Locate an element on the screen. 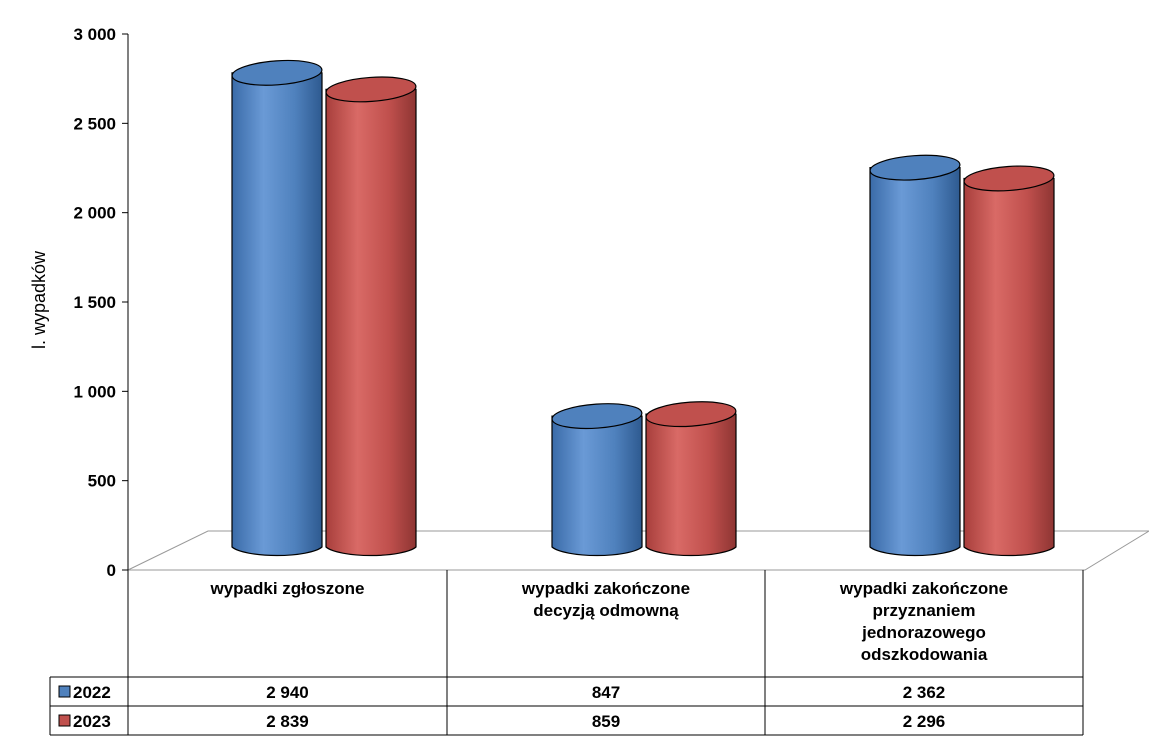 The width and height of the screenshot is (1149, 741). legend-label: 2022 is located at coordinates (92, 692).